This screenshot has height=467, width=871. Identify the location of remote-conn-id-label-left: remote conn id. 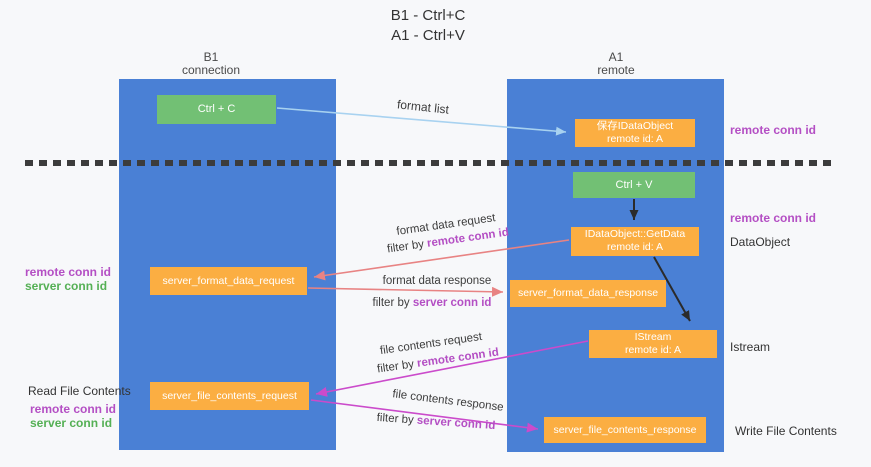
(68, 272).